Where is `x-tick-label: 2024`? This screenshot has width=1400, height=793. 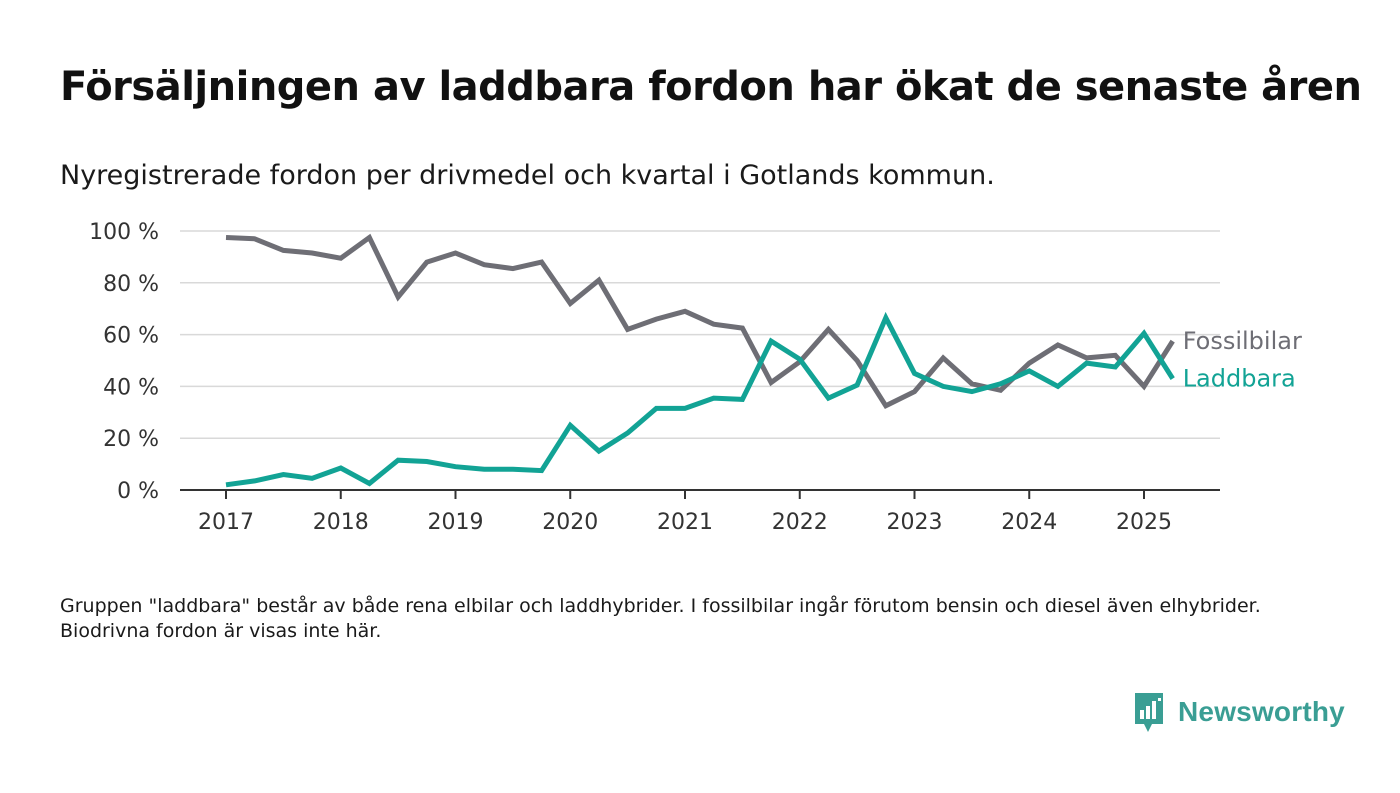
x-tick-label: 2024 is located at coordinates (1029, 522).